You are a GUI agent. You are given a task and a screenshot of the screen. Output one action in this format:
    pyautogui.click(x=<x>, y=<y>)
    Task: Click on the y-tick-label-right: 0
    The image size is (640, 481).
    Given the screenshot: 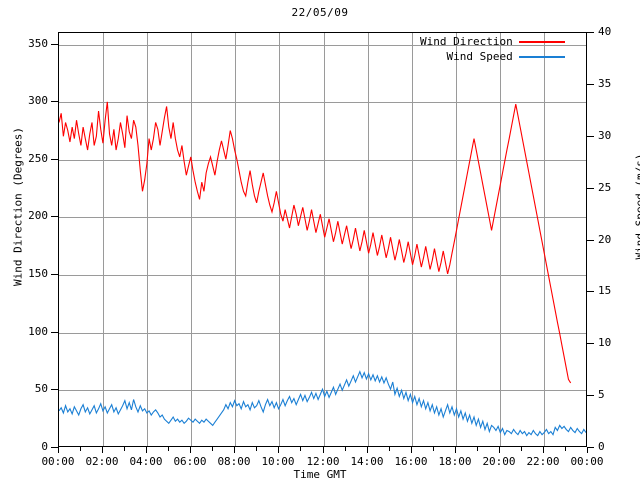 What is the action you would take?
    pyautogui.click(x=619, y=446)
    